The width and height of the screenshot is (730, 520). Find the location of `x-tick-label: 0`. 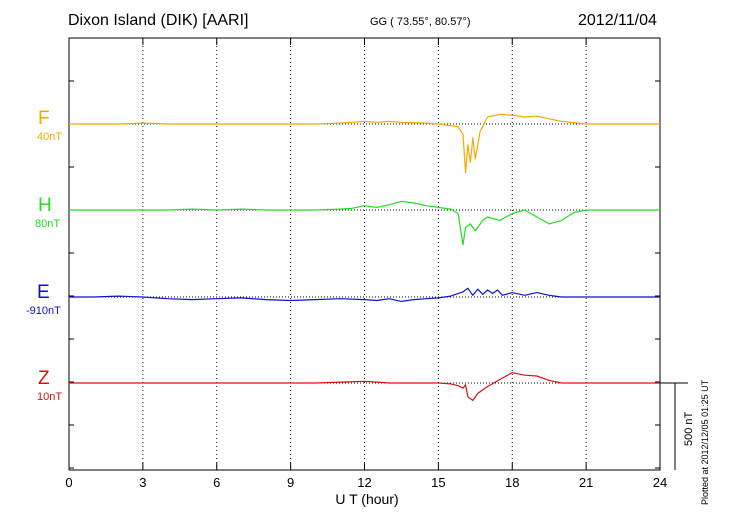

x-tick-label: 0 is located at coordinates (68, 482).